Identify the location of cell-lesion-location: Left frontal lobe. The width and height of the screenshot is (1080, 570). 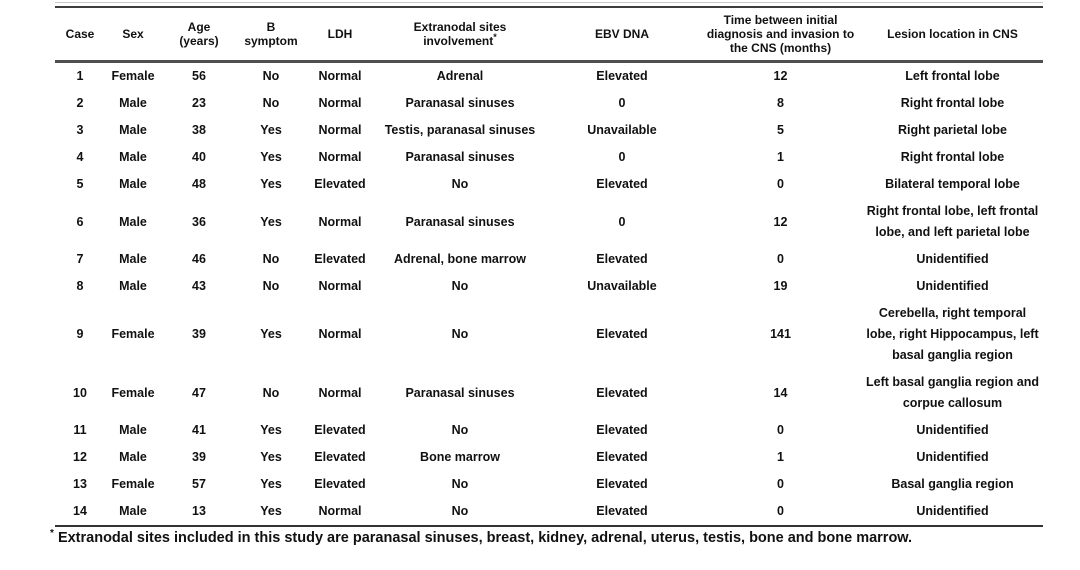
(952, 76).